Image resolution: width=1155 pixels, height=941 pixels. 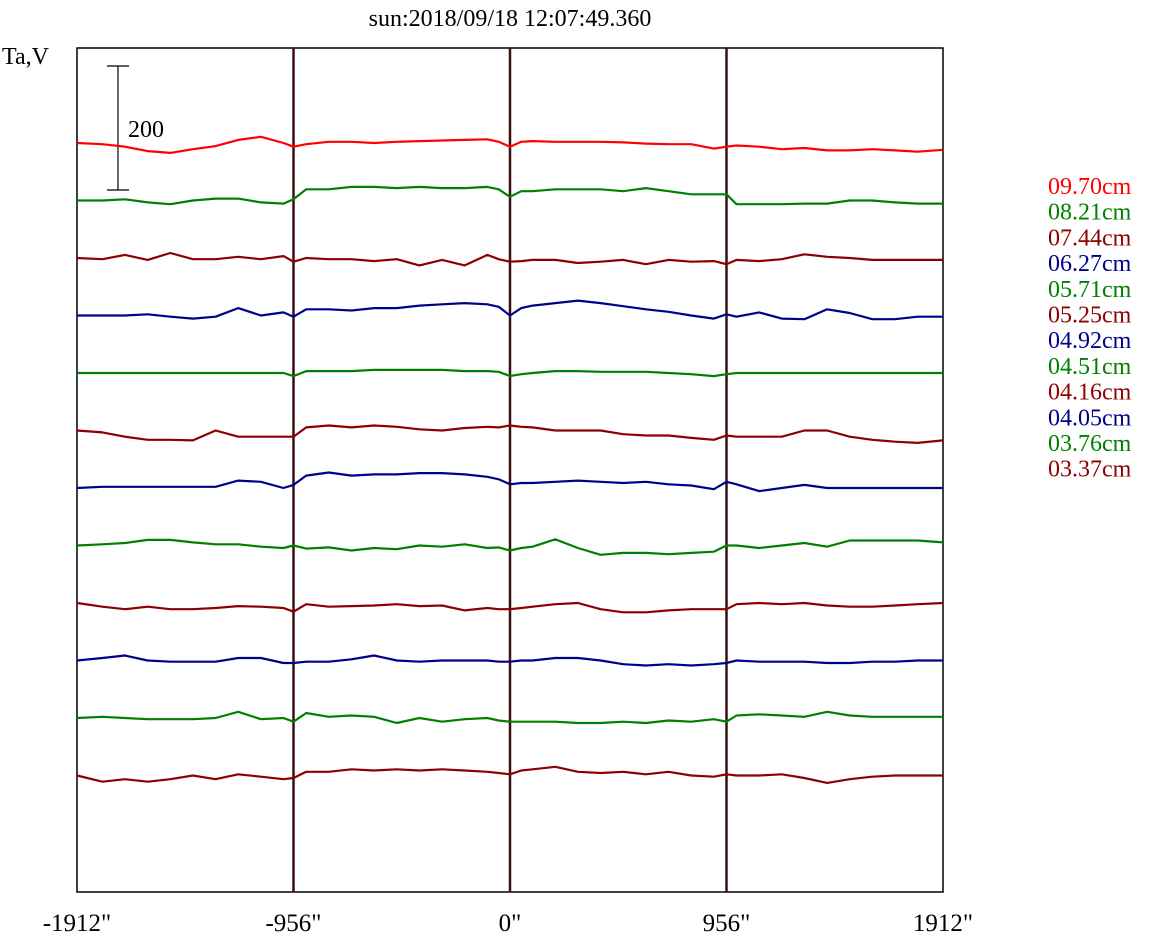 I want to click on series-line-03.37cm, so click(x=509, y=775).